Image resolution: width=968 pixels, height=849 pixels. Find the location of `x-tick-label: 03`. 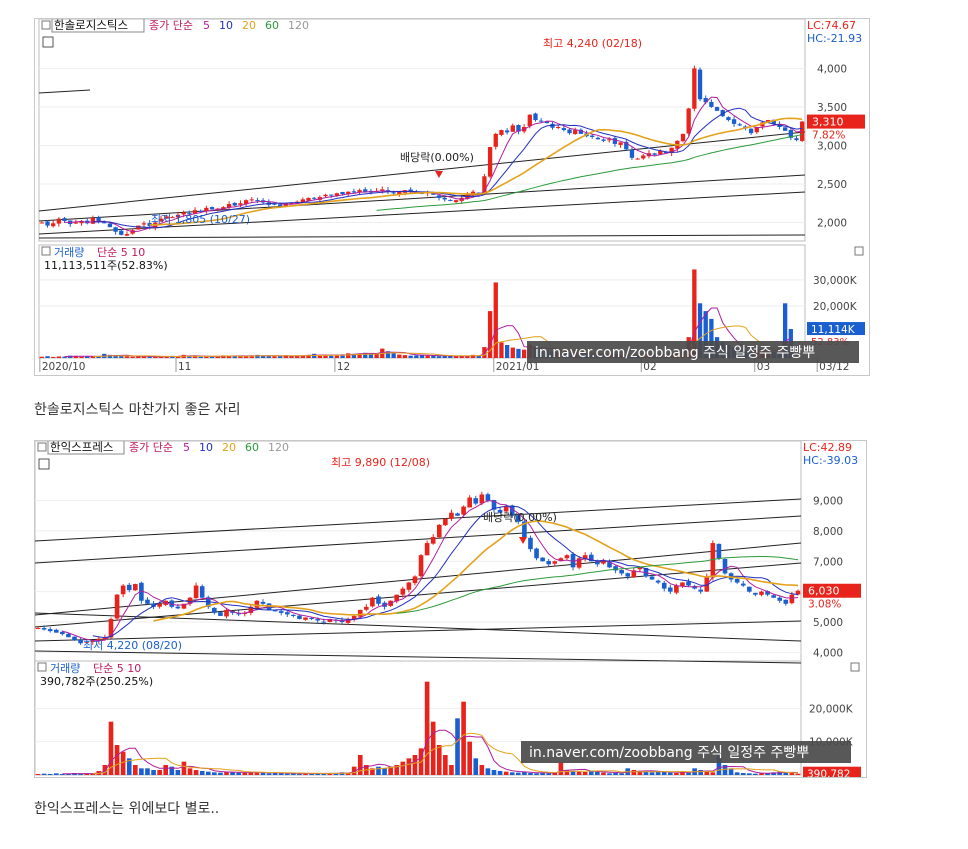

x-tick-label: 03 is located at coordinates (763, 367).